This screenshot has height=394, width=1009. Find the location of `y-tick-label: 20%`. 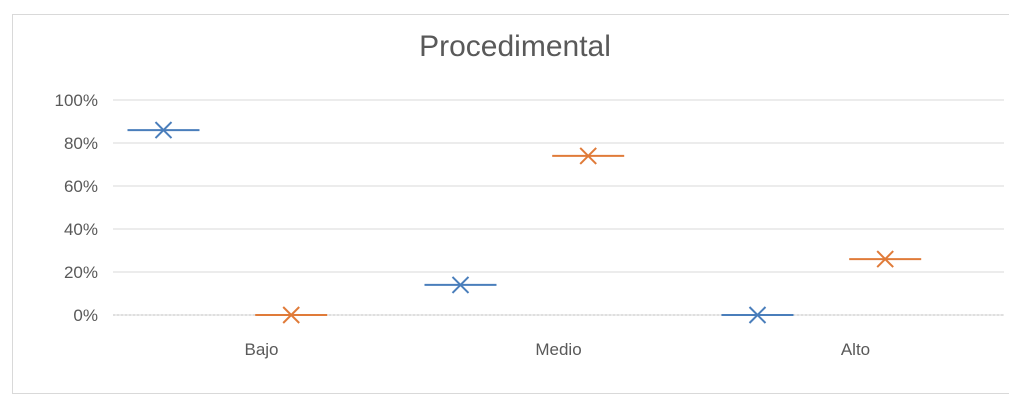

y-tick-label: 20% is located at coordinates (81, 272).